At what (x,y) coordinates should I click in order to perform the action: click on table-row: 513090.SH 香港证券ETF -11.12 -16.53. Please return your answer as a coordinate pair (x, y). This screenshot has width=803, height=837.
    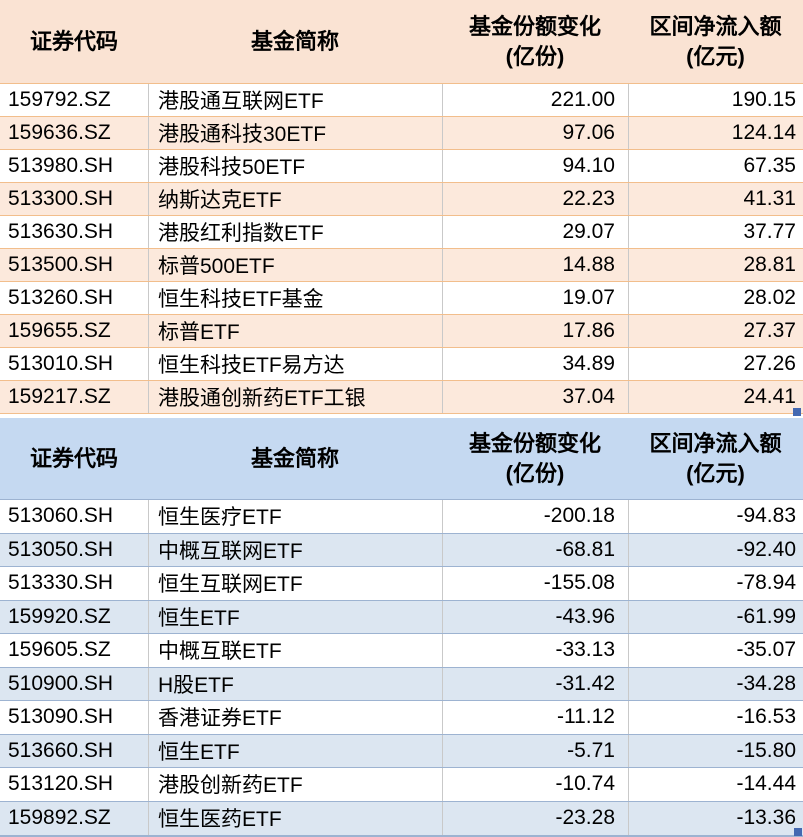
    Looking at the image, I should click on (401, 718).